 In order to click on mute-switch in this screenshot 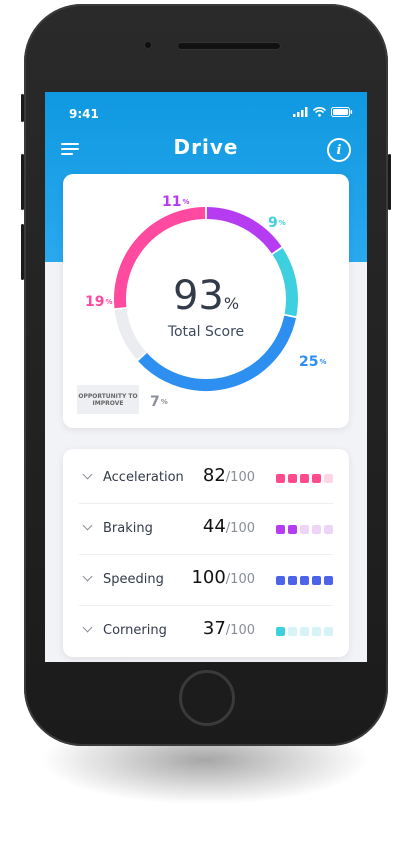, I will do `click(22, 108)`.